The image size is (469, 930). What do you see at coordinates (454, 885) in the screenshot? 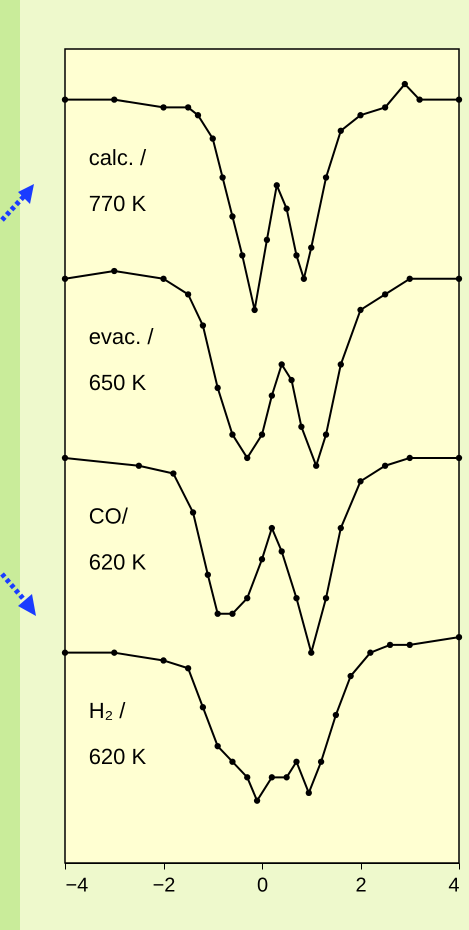
I see `x-tick-label: 4` at bounding box center [454, 885].